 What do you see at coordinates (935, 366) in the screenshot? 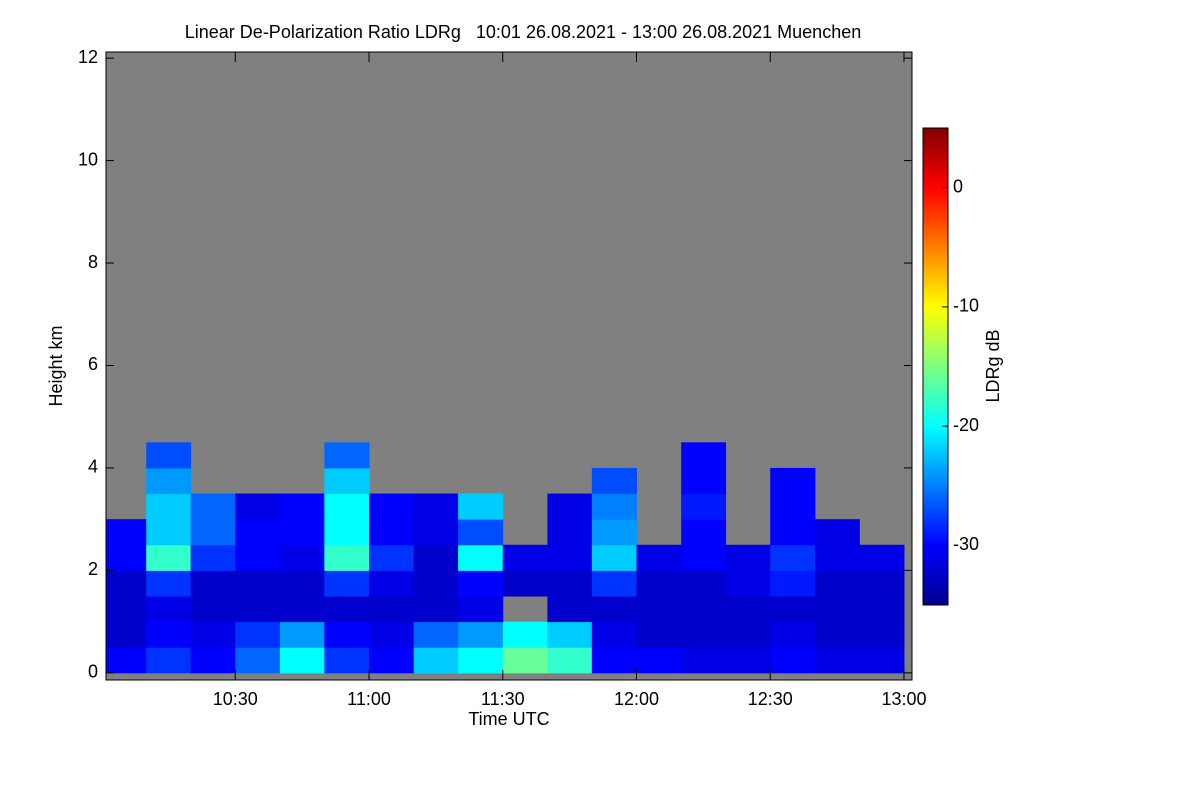
I see `colorbar` at bounding box center [935, 366].